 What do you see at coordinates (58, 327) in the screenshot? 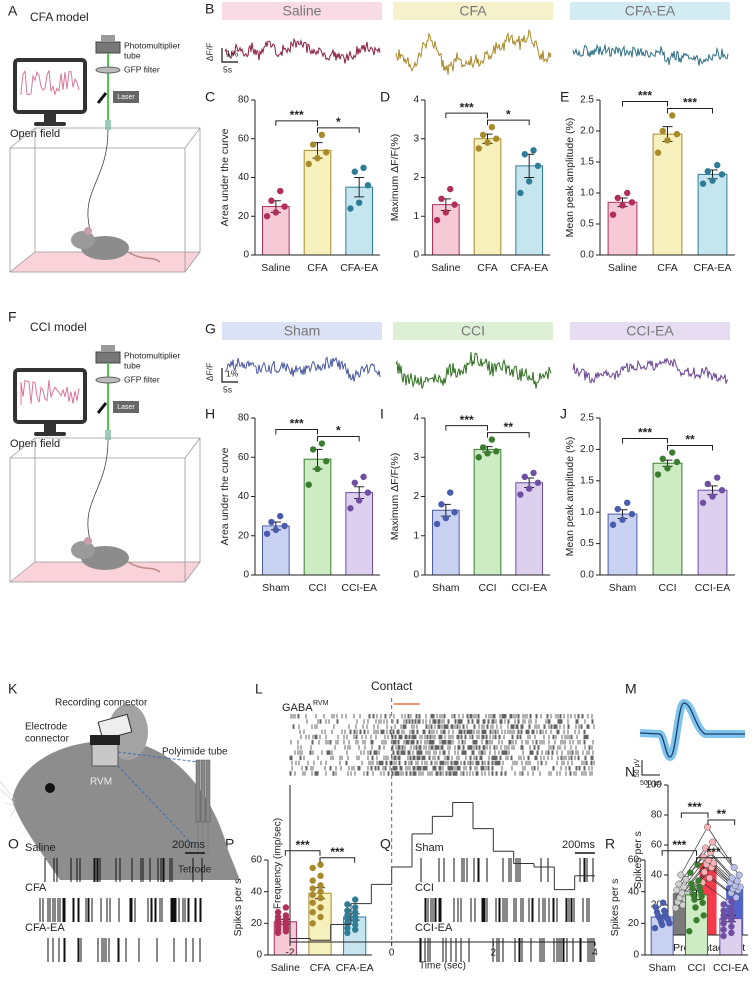
I see `diagram-title: CCI model` at bounding box center [58, 327].